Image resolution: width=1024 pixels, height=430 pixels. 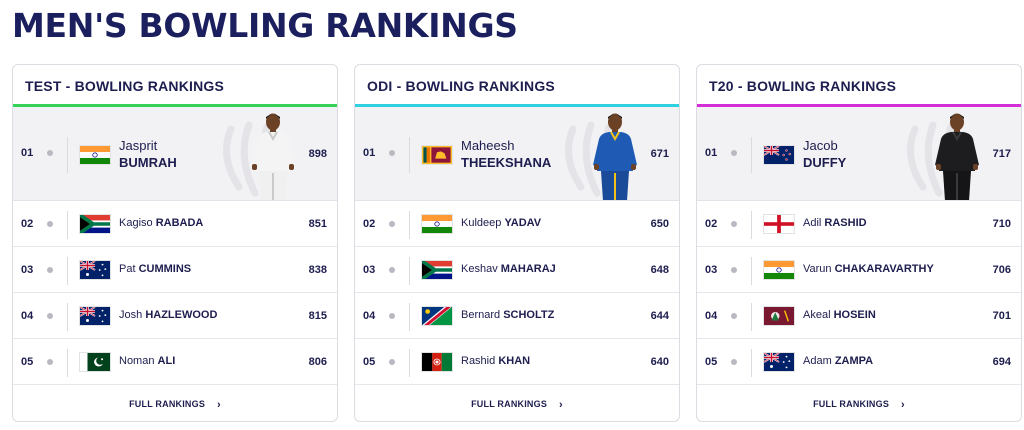 I want to click on player-name: Jacob DUFFY, so click(x=825, y=154).